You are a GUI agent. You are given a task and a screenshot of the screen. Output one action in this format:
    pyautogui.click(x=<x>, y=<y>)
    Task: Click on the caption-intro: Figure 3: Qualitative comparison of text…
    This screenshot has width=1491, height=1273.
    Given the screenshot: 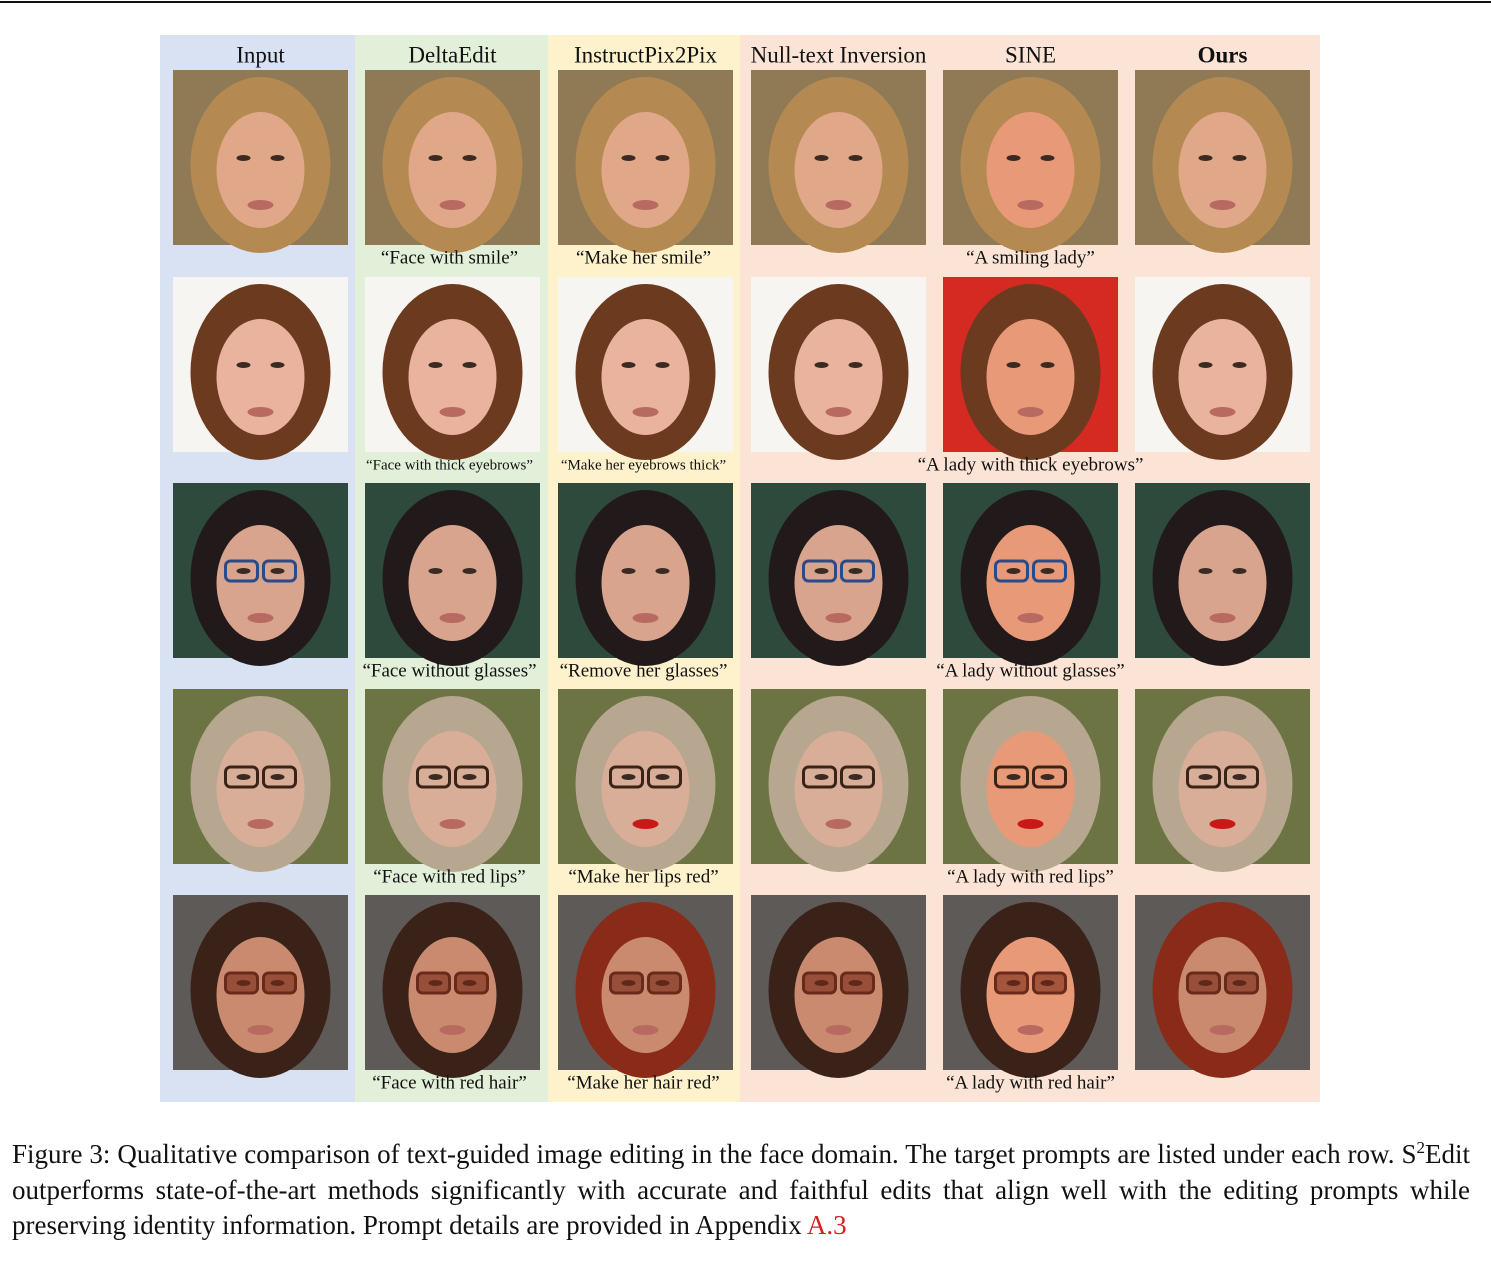 What is the action you would take?
    pyautogui.click(x=703, y=1154)
    